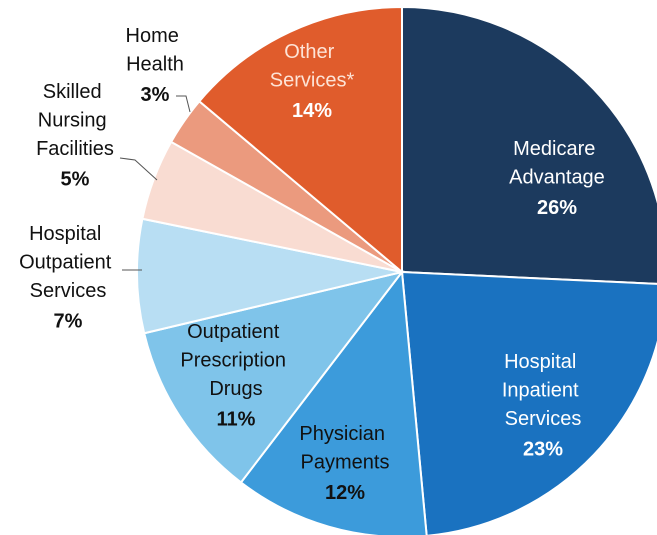  Describe the element at coordinates (155, 50) in the screenshot. I see `slice-label: Home Health` at that location.